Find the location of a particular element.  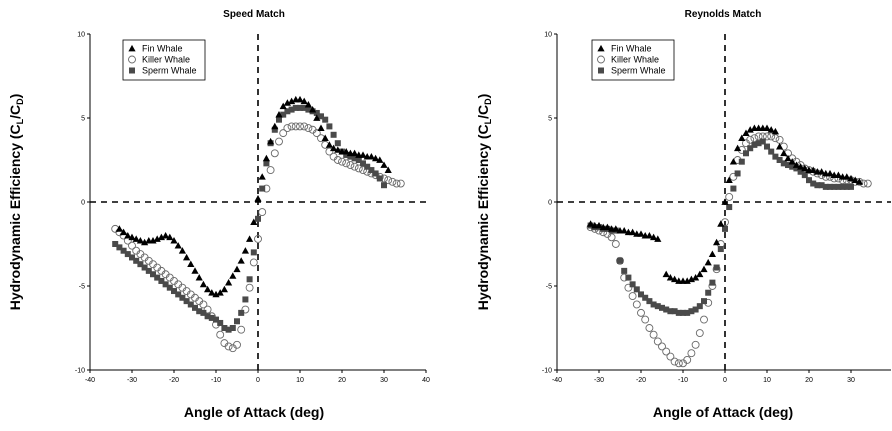

series-sperm-whale is located at coordinates (721, 227).